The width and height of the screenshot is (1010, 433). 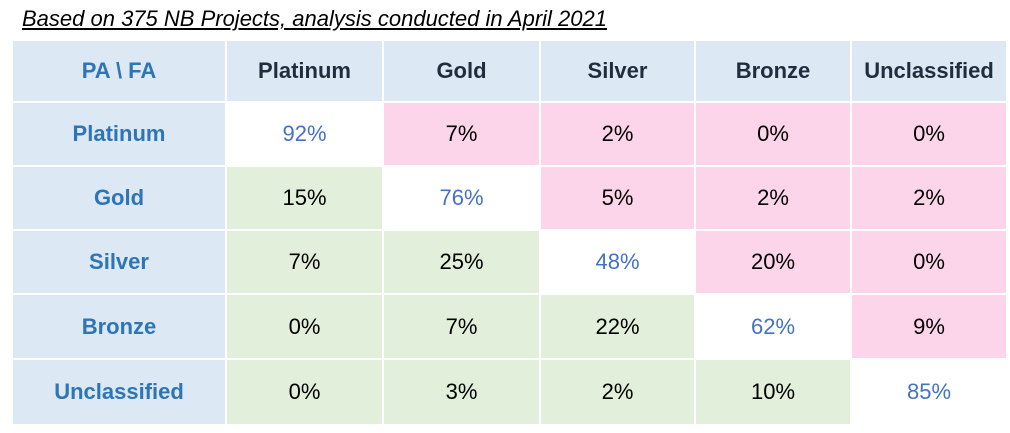 I want to click on column-header: Gold, so click(x=461, y=71).